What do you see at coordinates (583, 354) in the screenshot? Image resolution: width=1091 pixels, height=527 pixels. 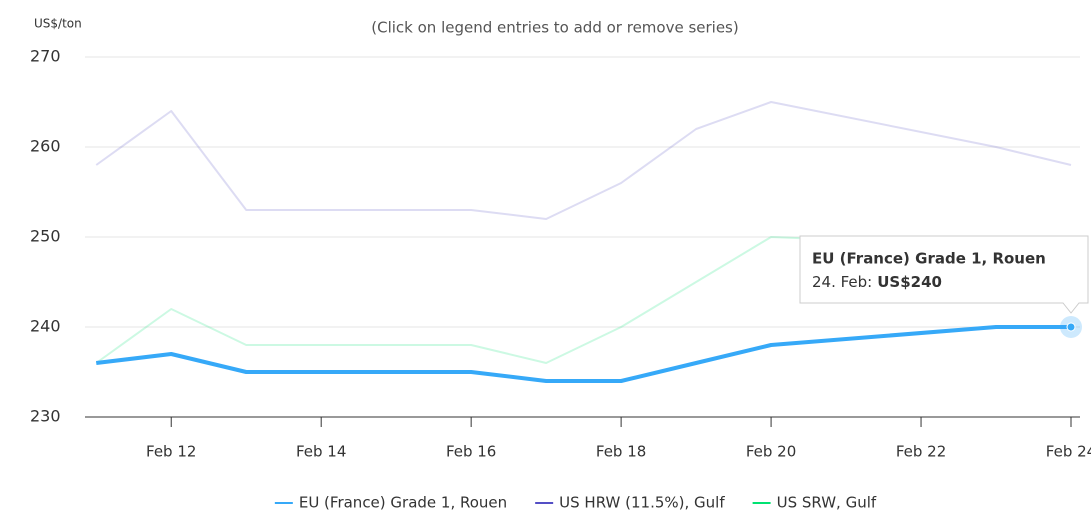 I see `series-line` at bounding box center [583, 354].